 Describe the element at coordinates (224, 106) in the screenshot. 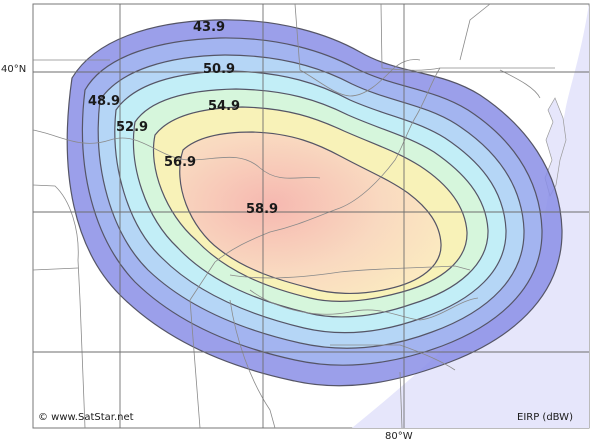

I see `contour-label-54-9: 54.9` at that location.